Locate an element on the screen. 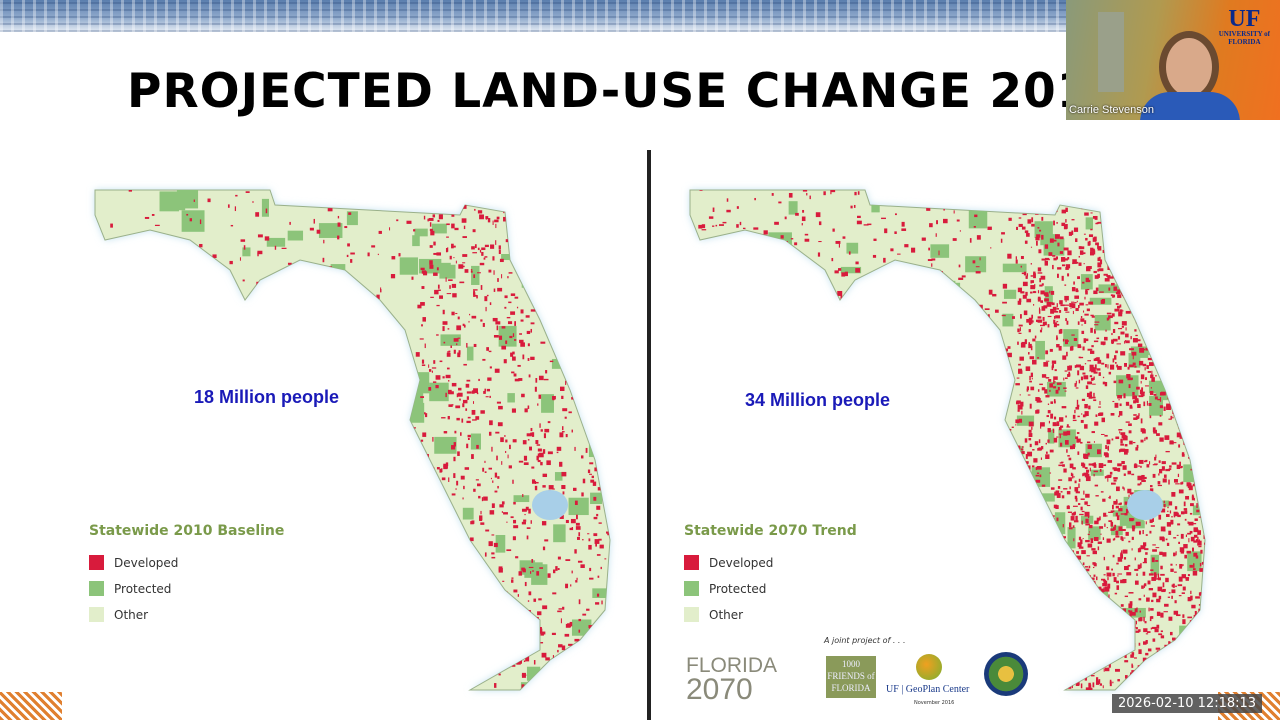 The height and width of the screenshot is (720, 1280). participant-video-tile: UF UNIVERSITY of FLORIDA Carrie Stevenson is located at coordinates (1173, 60).